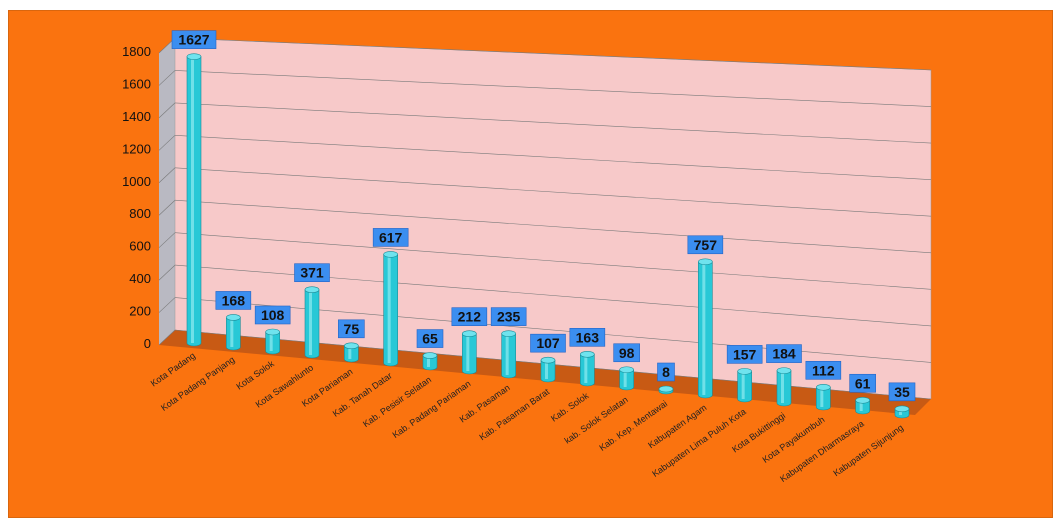  What do you see at coordinates (140, 213) in the screenshot?
I see `y-tick-label: 800` at bounding box center [140, 213].